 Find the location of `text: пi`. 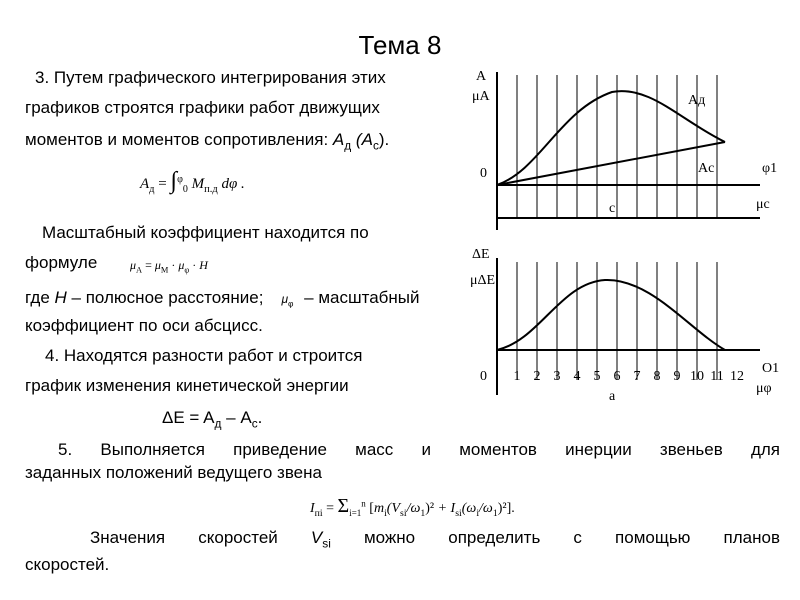

text: пi is located at coordinates (318, 513).